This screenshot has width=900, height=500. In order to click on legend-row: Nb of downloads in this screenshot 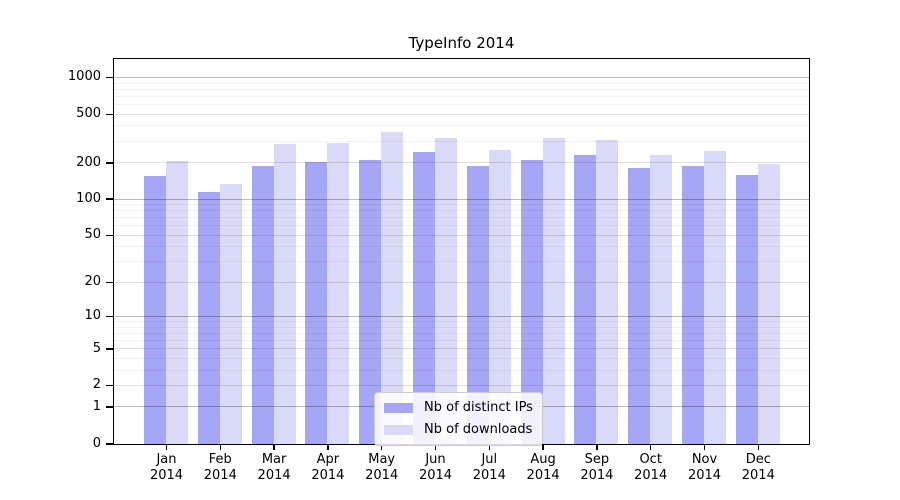, I will do `click(458, 429)`.